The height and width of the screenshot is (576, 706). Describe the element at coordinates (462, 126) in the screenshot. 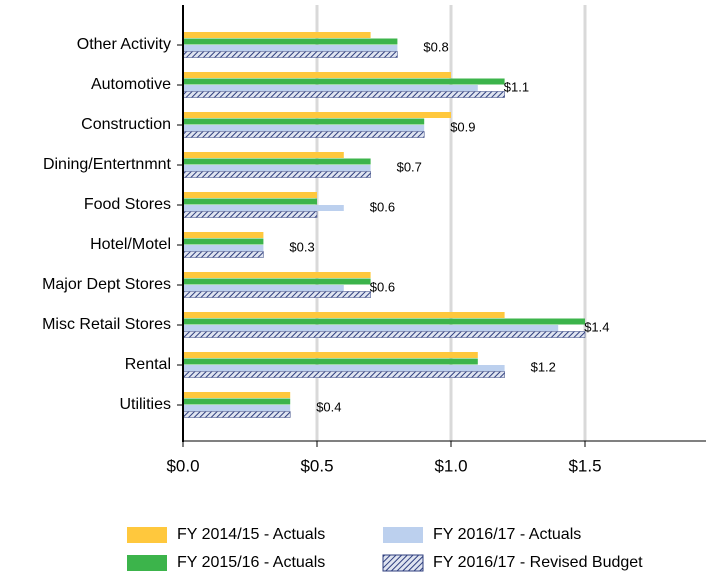

I see `data-label: $0.9` at that location.